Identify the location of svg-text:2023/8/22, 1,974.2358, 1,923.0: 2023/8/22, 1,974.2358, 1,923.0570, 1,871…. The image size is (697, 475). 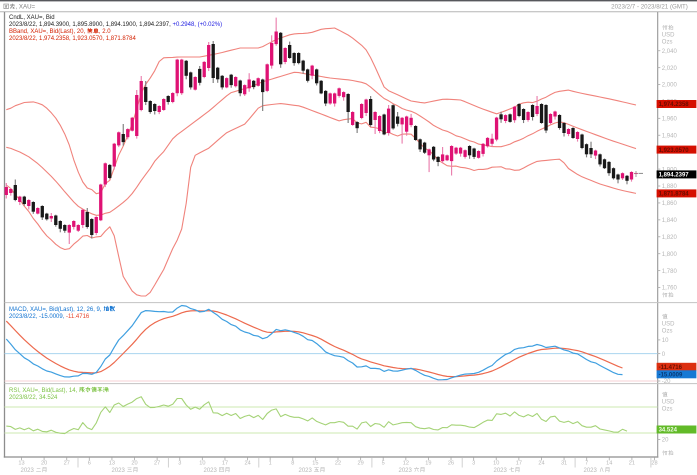
(72, 39).